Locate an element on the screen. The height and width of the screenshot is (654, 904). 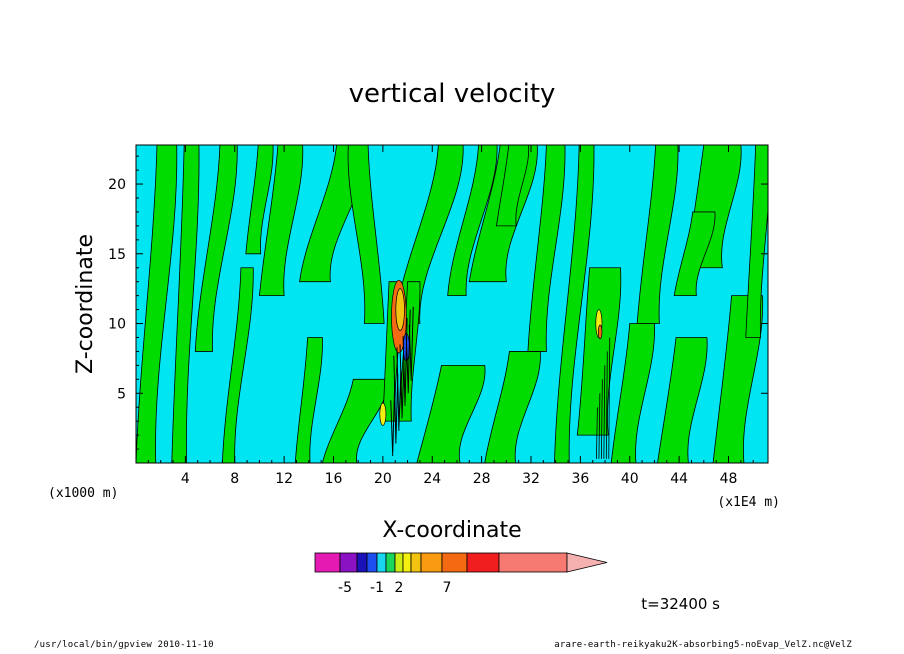
updraft-core is located at coordinates (495, 369).